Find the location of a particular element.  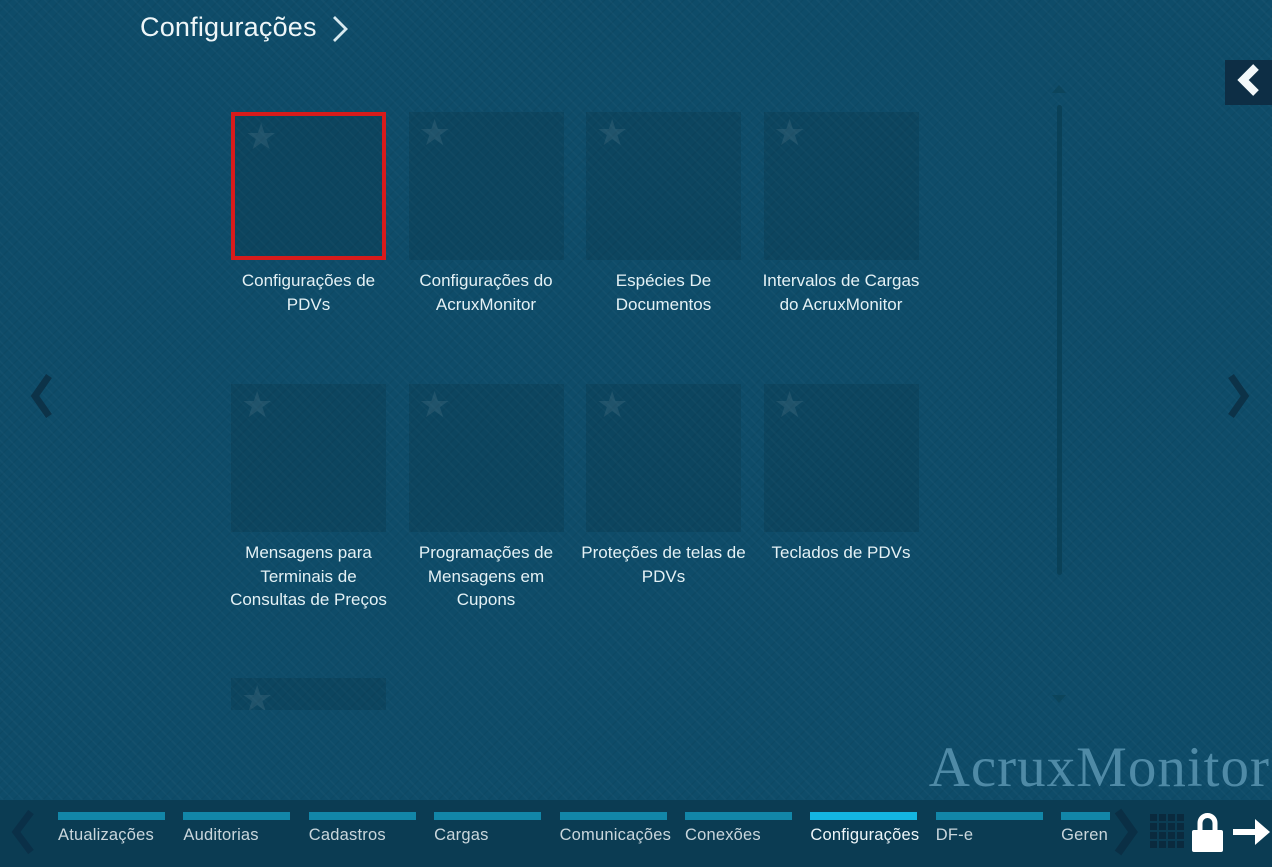

back-button is located at coordinates (1248, 82).